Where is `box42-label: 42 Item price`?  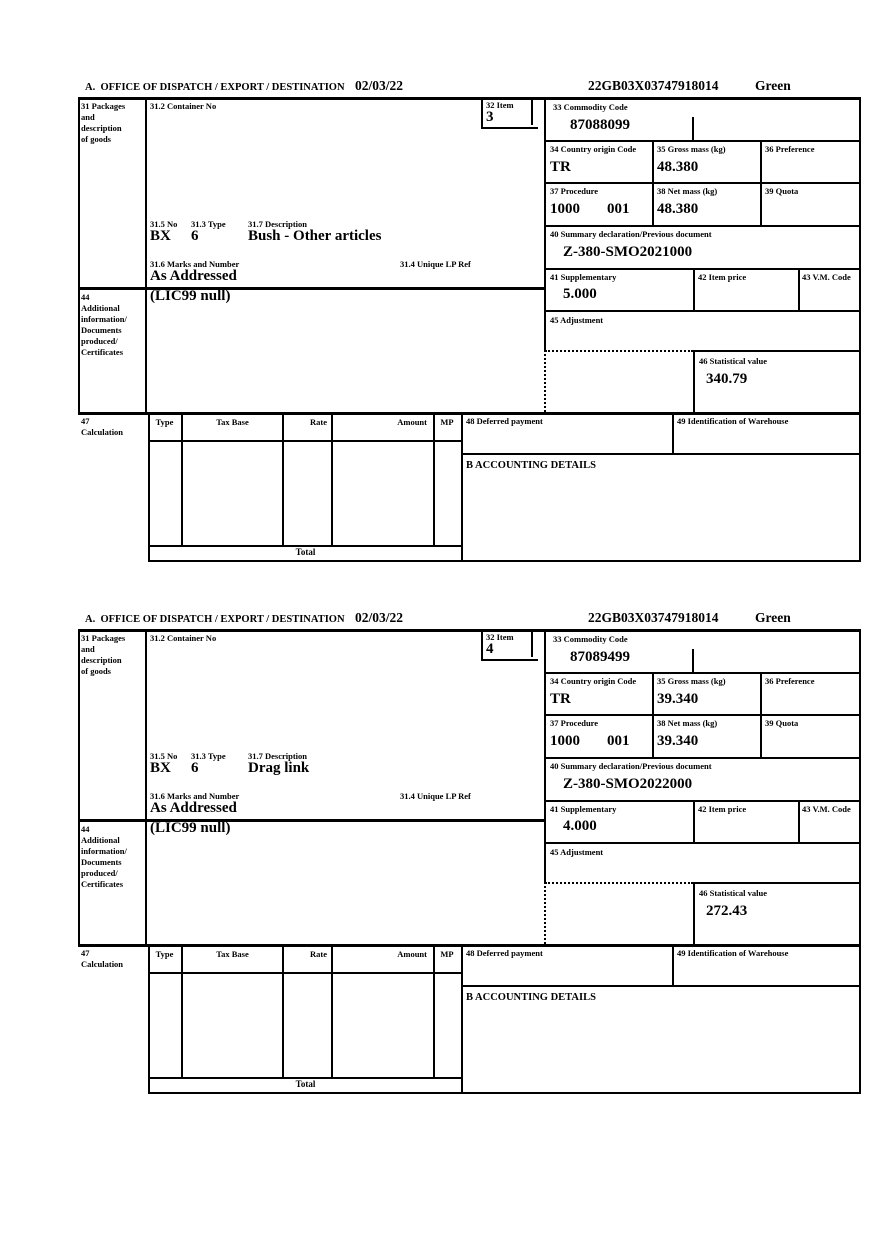
box42-label: 42 Item price is located at coordinates (722, 809).